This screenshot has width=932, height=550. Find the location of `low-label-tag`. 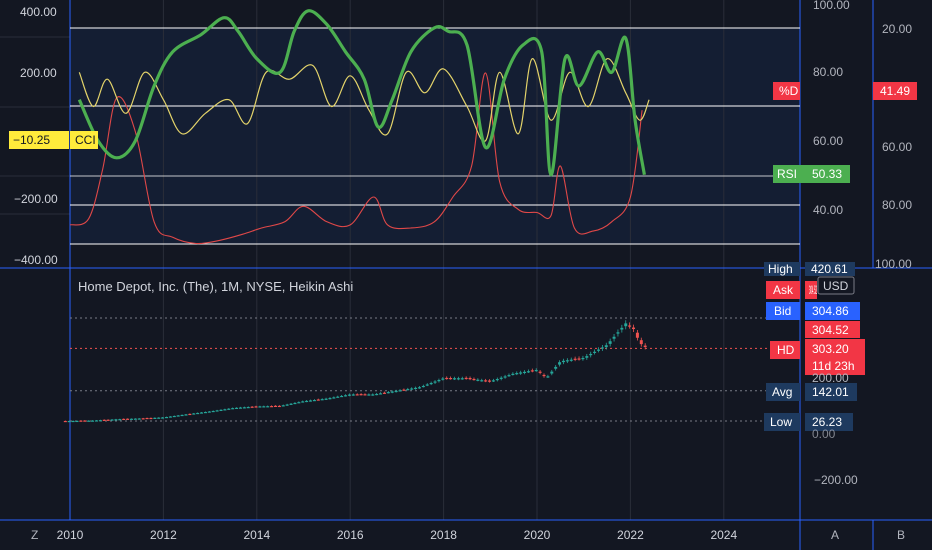

low-label-tag is located at coordinates (782, 422).